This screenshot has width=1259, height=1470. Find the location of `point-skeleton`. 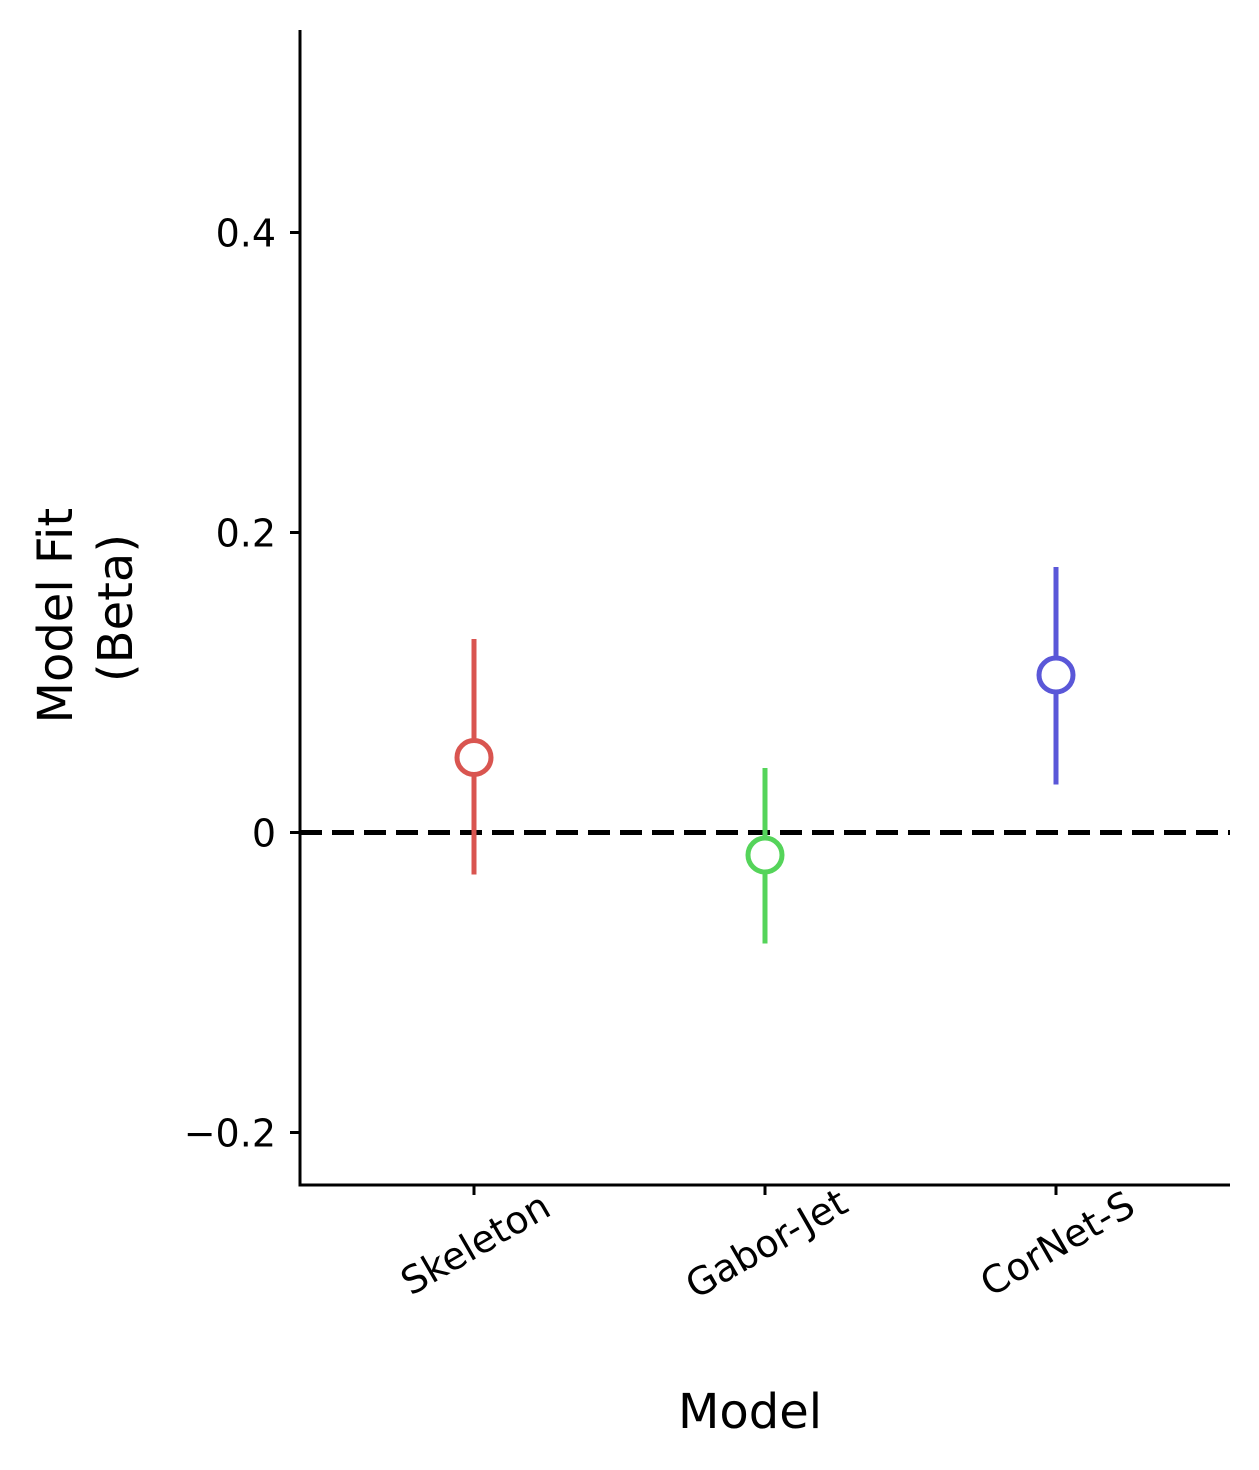

point-skeleton is located at coordinates (474, 757).